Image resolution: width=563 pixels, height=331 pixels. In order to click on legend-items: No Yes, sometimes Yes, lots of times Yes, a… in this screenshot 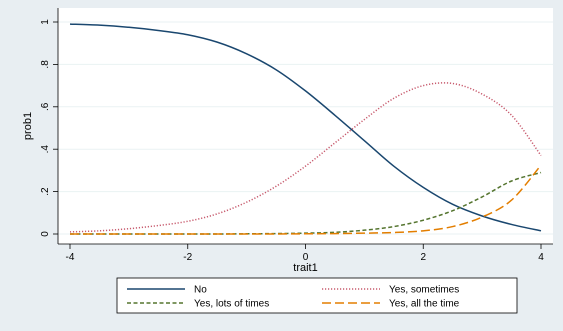, I will do `click(293, 297)`.